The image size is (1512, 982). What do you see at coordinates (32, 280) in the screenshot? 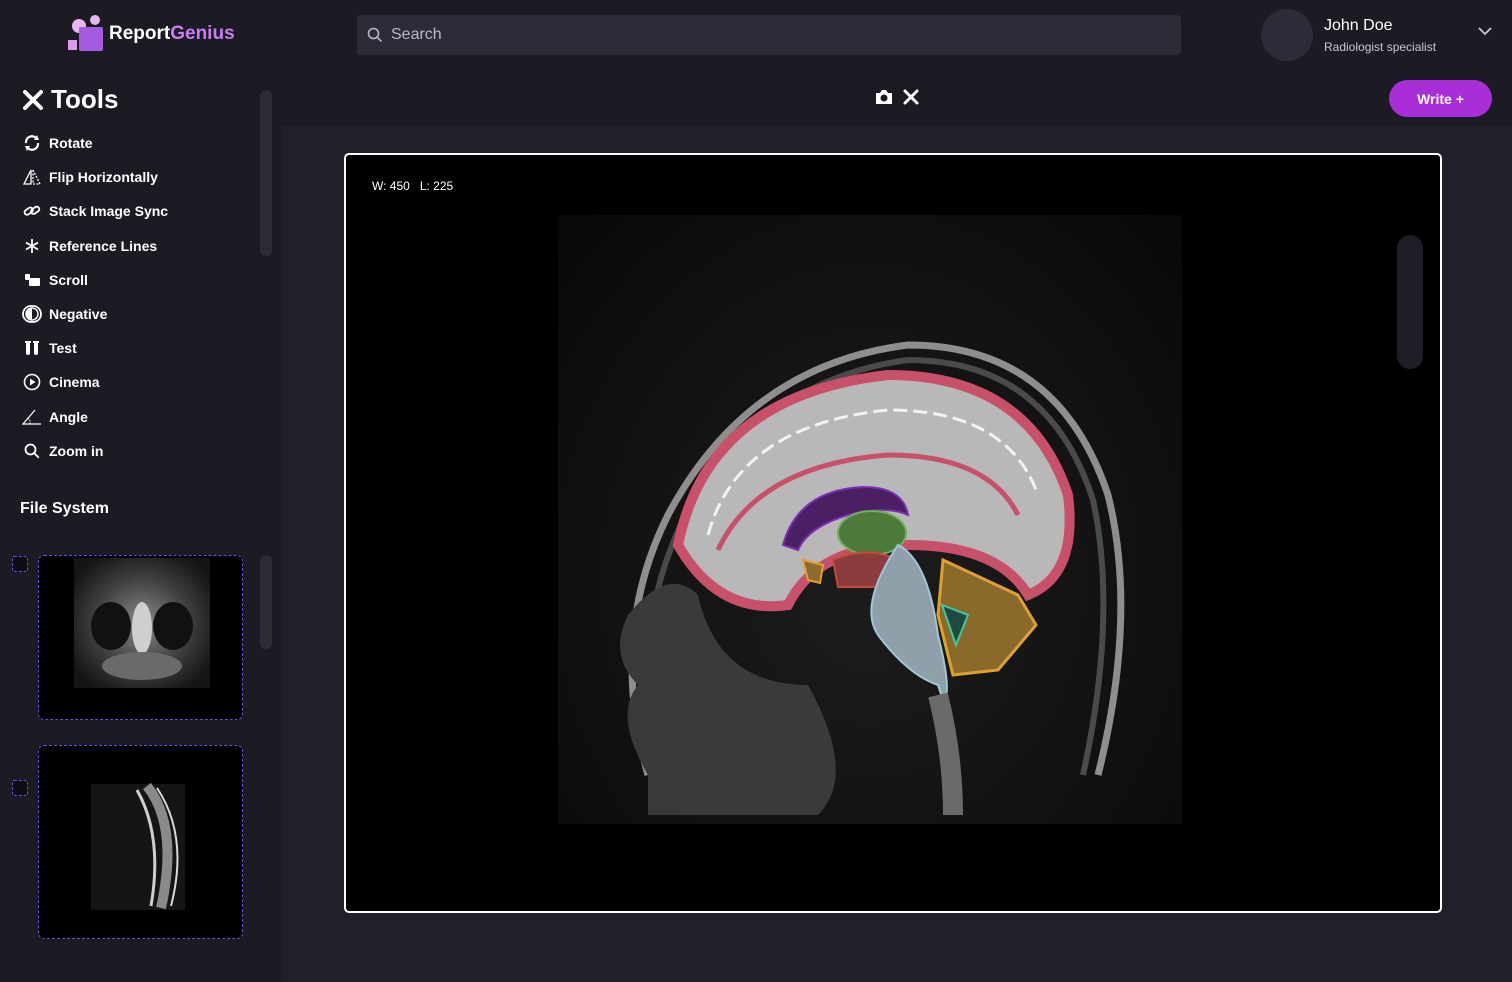
I see `scroll-icon` at bounding box center [32, 280].